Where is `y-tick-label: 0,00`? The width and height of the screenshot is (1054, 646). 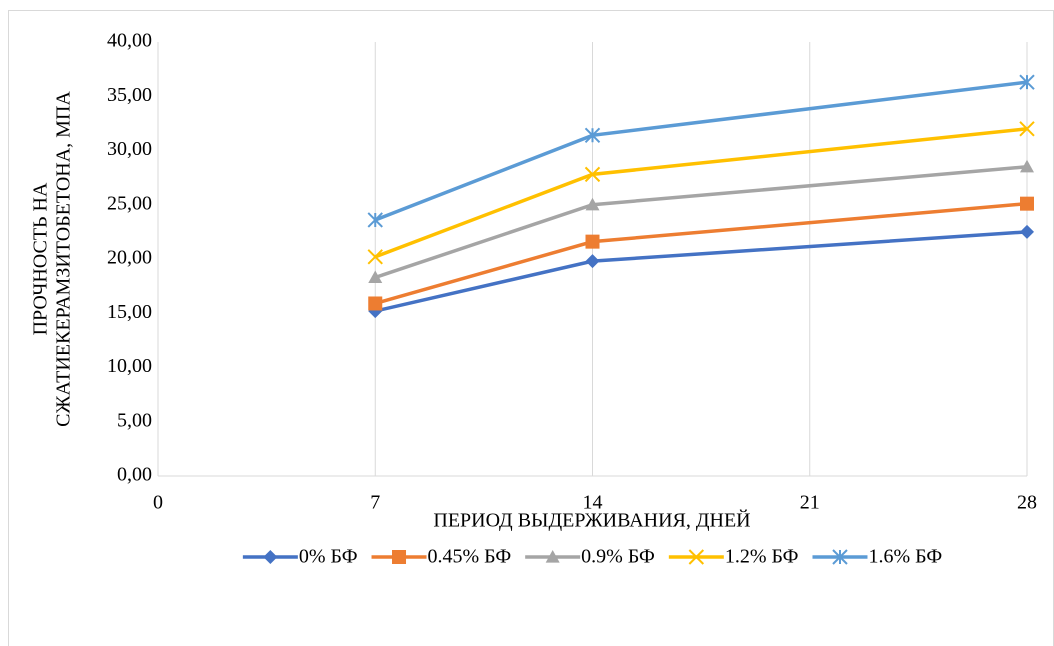
y-tick-label: 0,00 is located at coordinates (134, 475).